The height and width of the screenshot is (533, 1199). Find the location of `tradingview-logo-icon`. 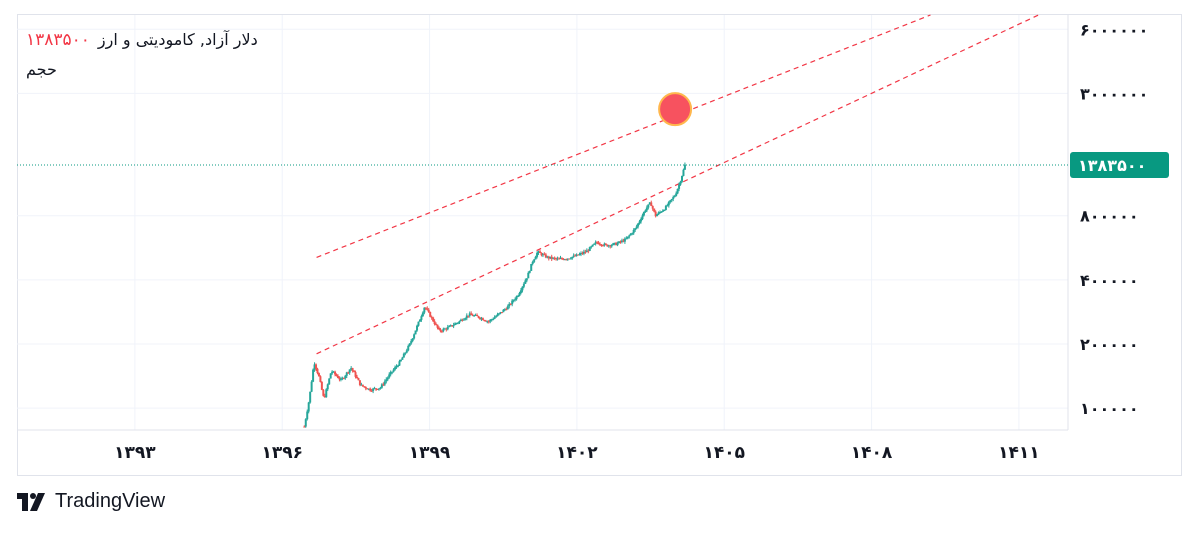

tradingview-logo-icon is located at coordinates (31, 501).